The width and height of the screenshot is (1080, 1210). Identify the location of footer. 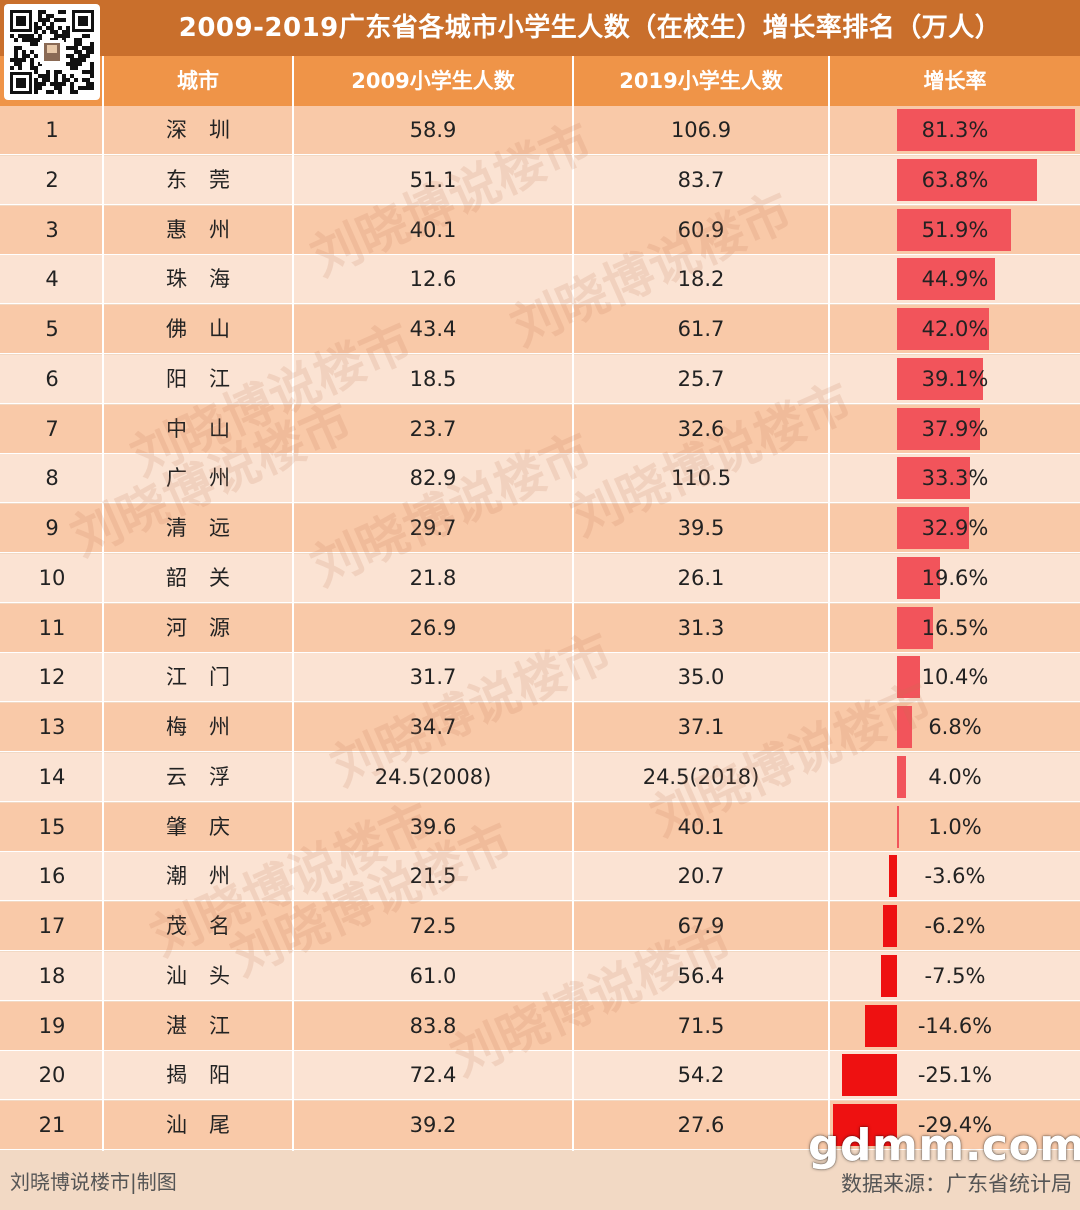
(540, 1180).